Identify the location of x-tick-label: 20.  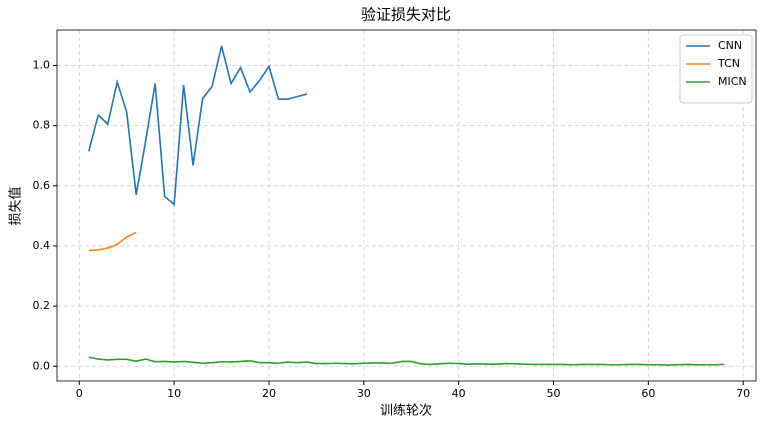
(269, 393).